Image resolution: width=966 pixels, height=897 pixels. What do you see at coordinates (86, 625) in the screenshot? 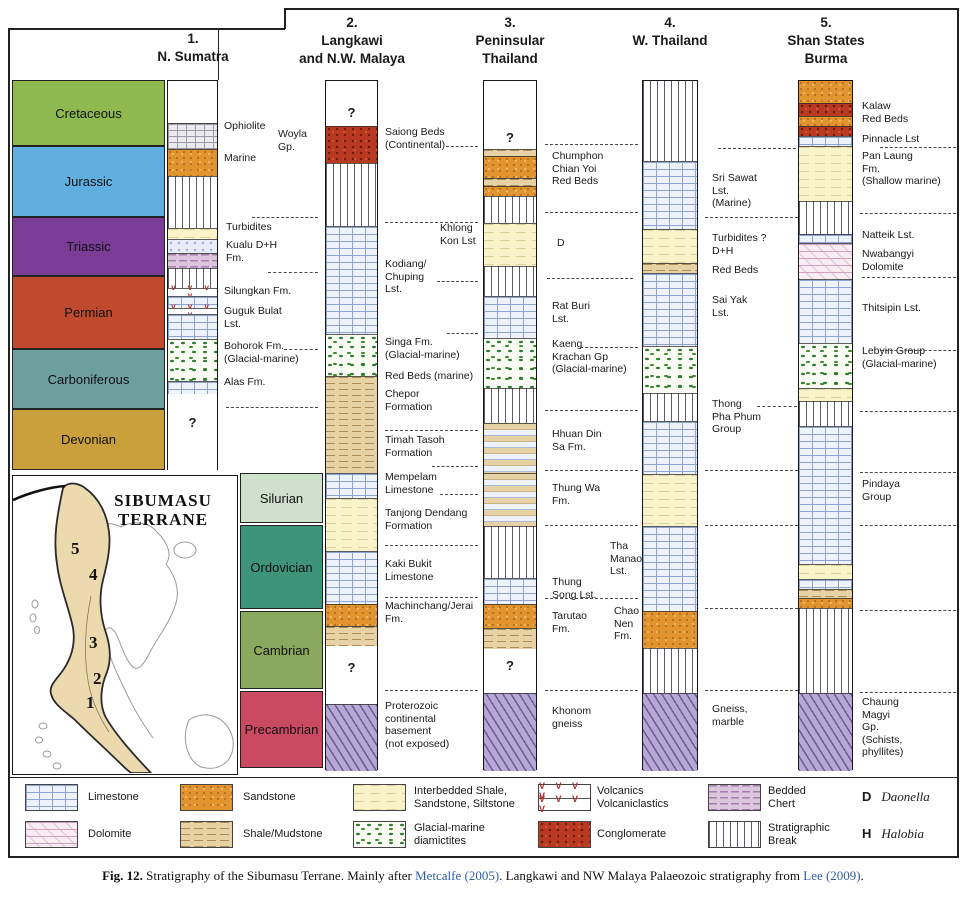
I see `map-locality-numbers: 54 3 2 1` at bounding box center [86, 625].